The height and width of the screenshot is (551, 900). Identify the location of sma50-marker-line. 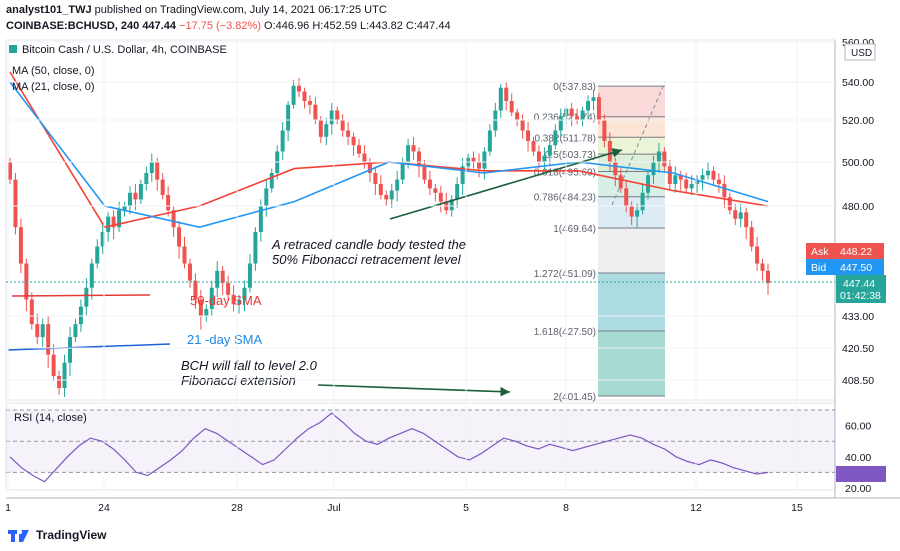
(81, 295).